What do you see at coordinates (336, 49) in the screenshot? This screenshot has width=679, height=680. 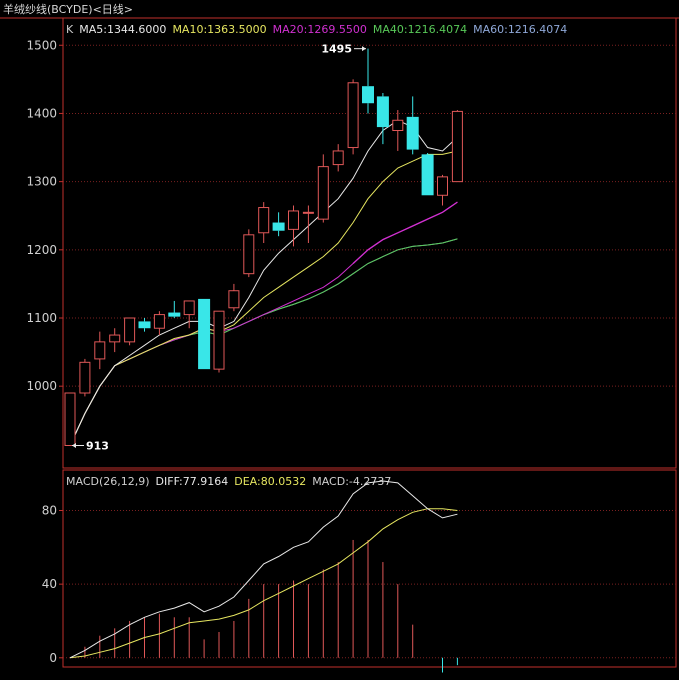 I see `high-label: 1495` at bounding box center [336, 49].